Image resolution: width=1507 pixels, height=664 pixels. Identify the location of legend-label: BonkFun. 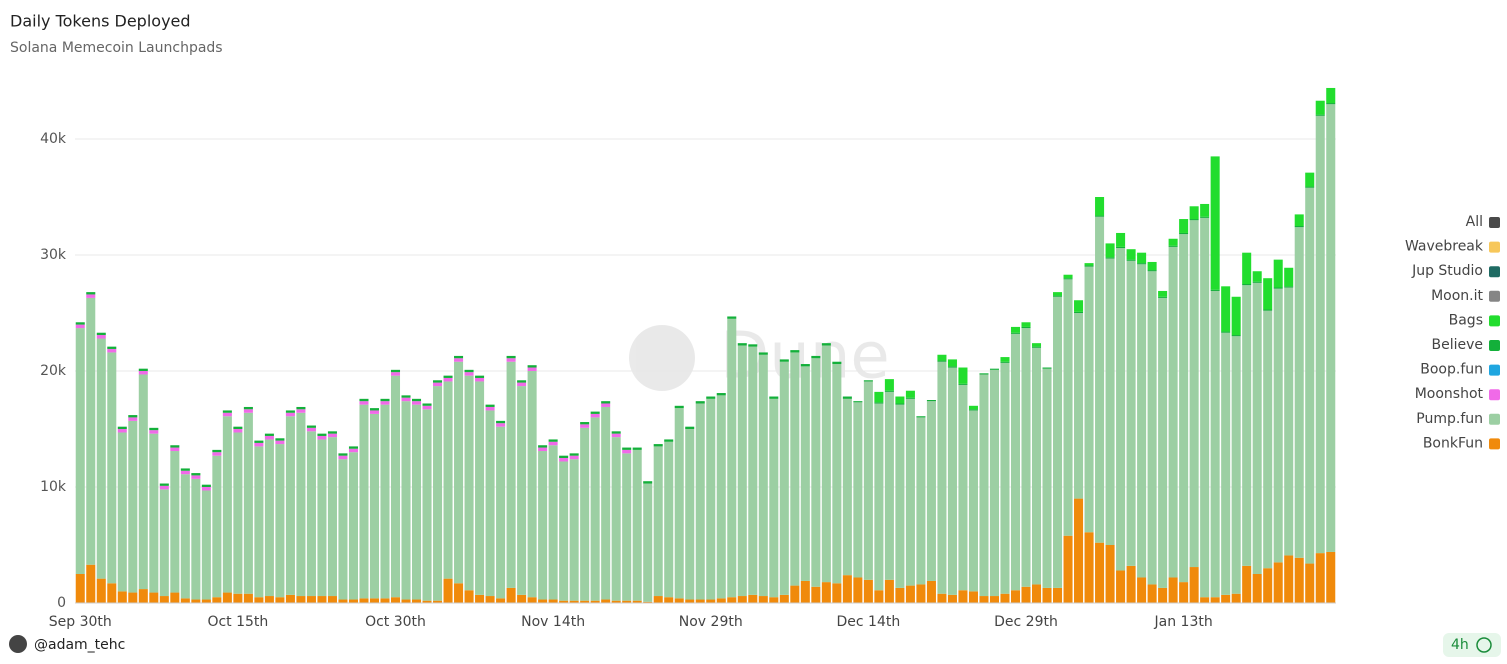
(1453, 443).